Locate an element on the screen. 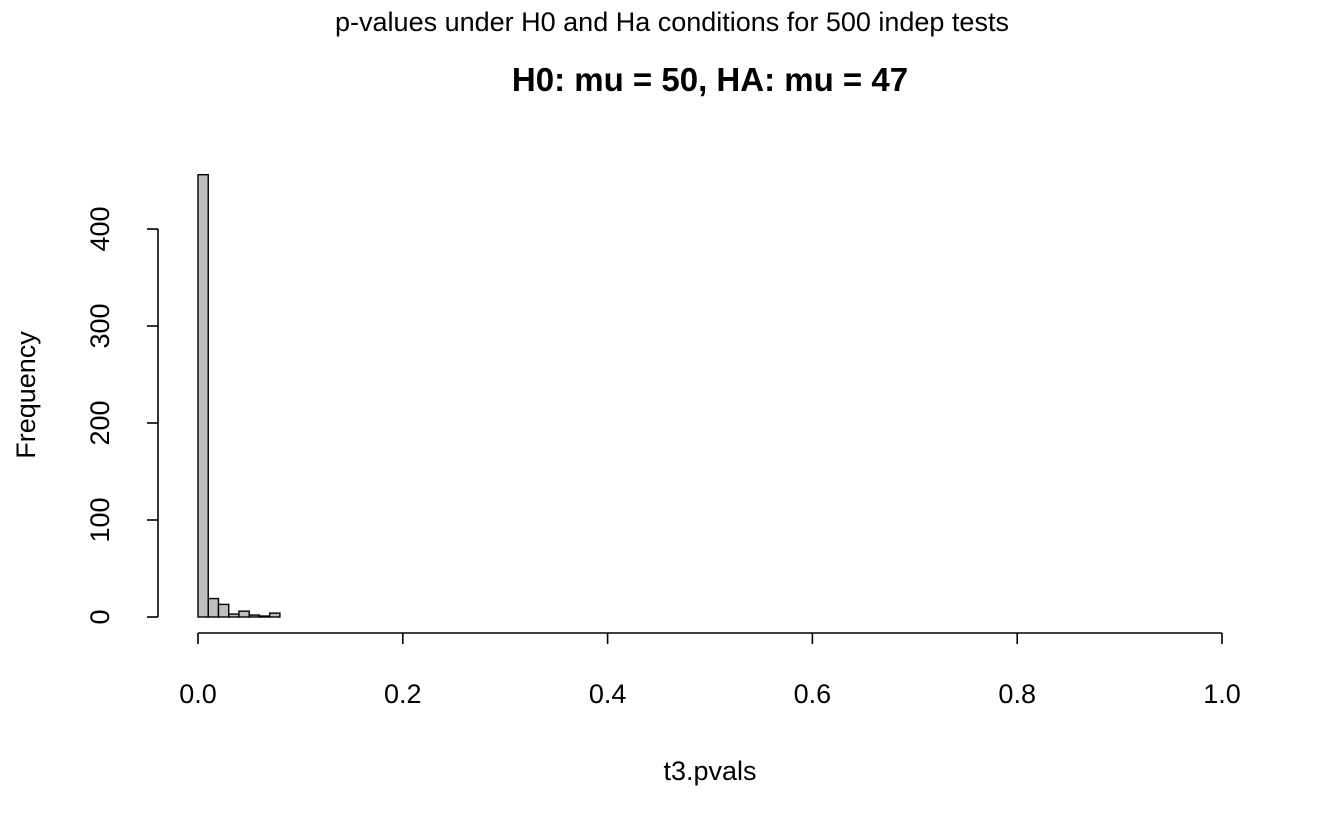  x-tick-label-5: 1.0 is located at coordinates (1222, 694).